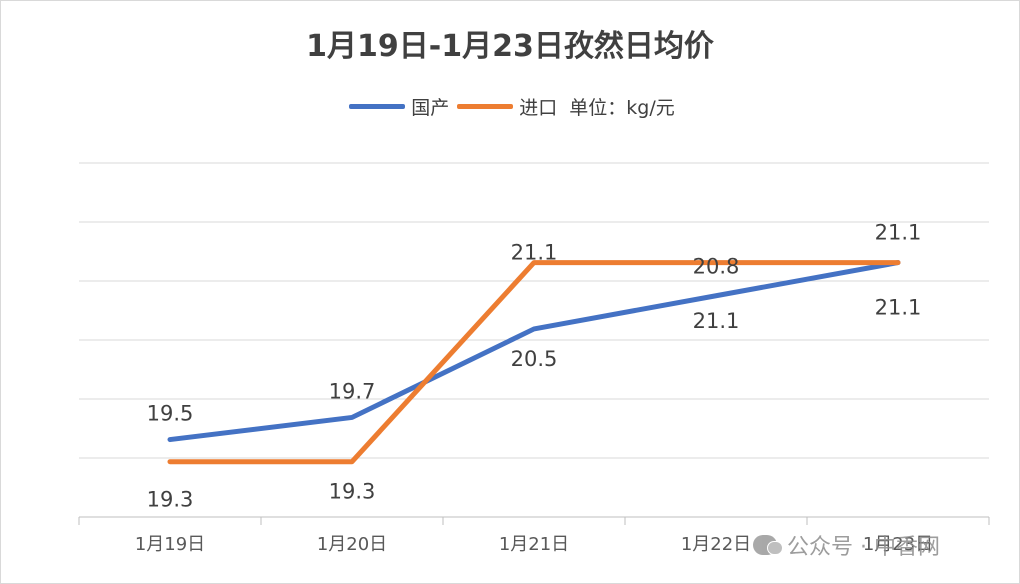 The width and height of the screenshot is (1020, 584). Describe the element at coordinates (622, 108) in the screenshot. I see `unit-label: 单位：kg/元` at that location.